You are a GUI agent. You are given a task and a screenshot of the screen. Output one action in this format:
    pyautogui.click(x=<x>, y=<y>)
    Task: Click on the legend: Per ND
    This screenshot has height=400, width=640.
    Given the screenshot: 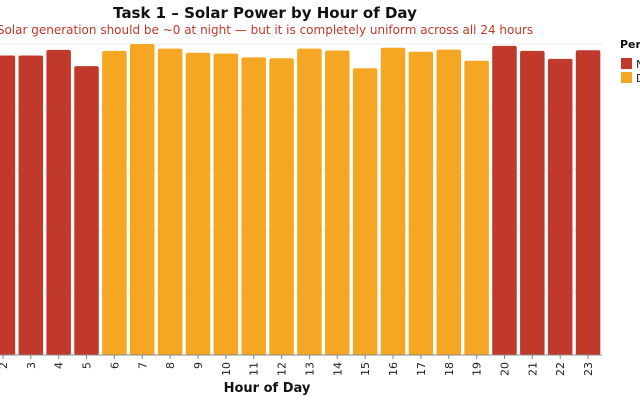 What is the action you would take?
    pyautogui.click(x=630, y=61)
    